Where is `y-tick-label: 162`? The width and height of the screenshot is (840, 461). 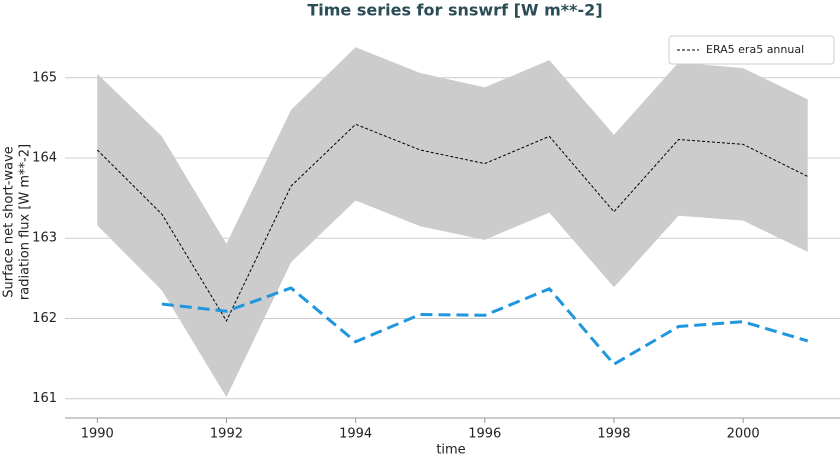 y-tick-label: 162 is located at coordinates (44, 318).